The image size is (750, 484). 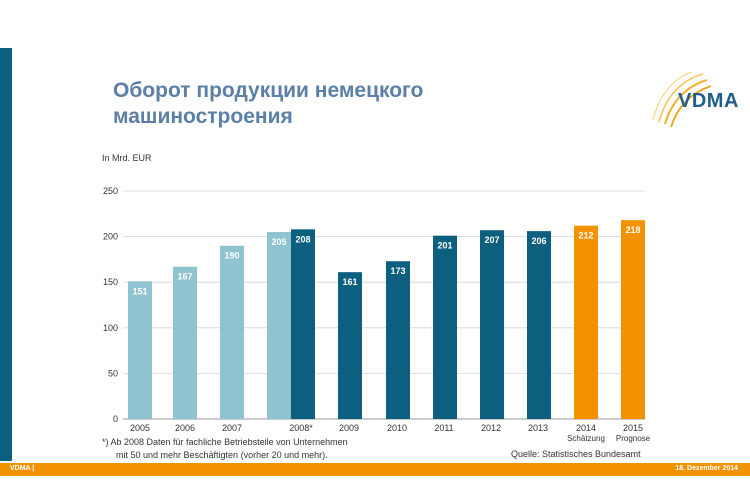 What do you see at coordinates (110, 282) in the screenshot?
I see `y-tick-label: 150` at bounding box center [110, 282].